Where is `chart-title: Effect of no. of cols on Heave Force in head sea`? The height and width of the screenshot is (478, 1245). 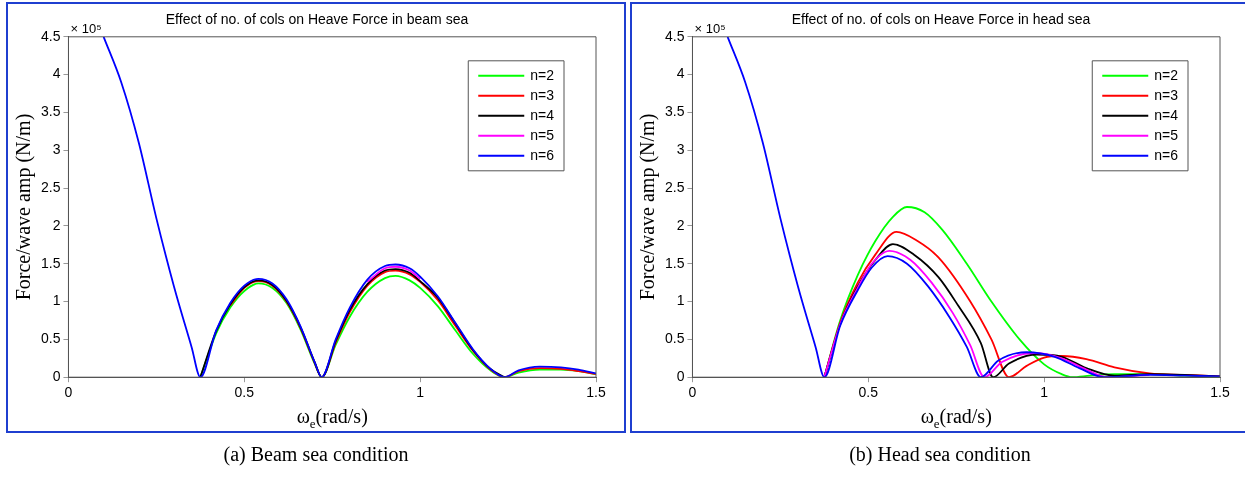 chart-title: Effect of no. of cols on Heave Force in head sea is located at coordinates (941, 19).